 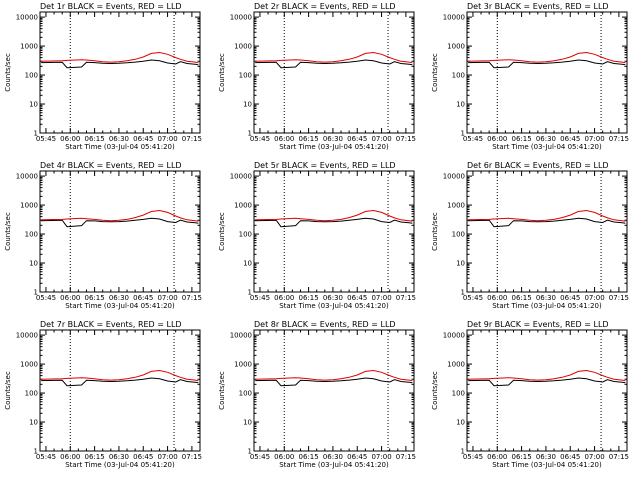 What do you see at coordinates (538, 324) in the screenshot?
I see `panel-title: Det 9r BLACK = Events, RED = LLD` at bounding box center [538, 324].